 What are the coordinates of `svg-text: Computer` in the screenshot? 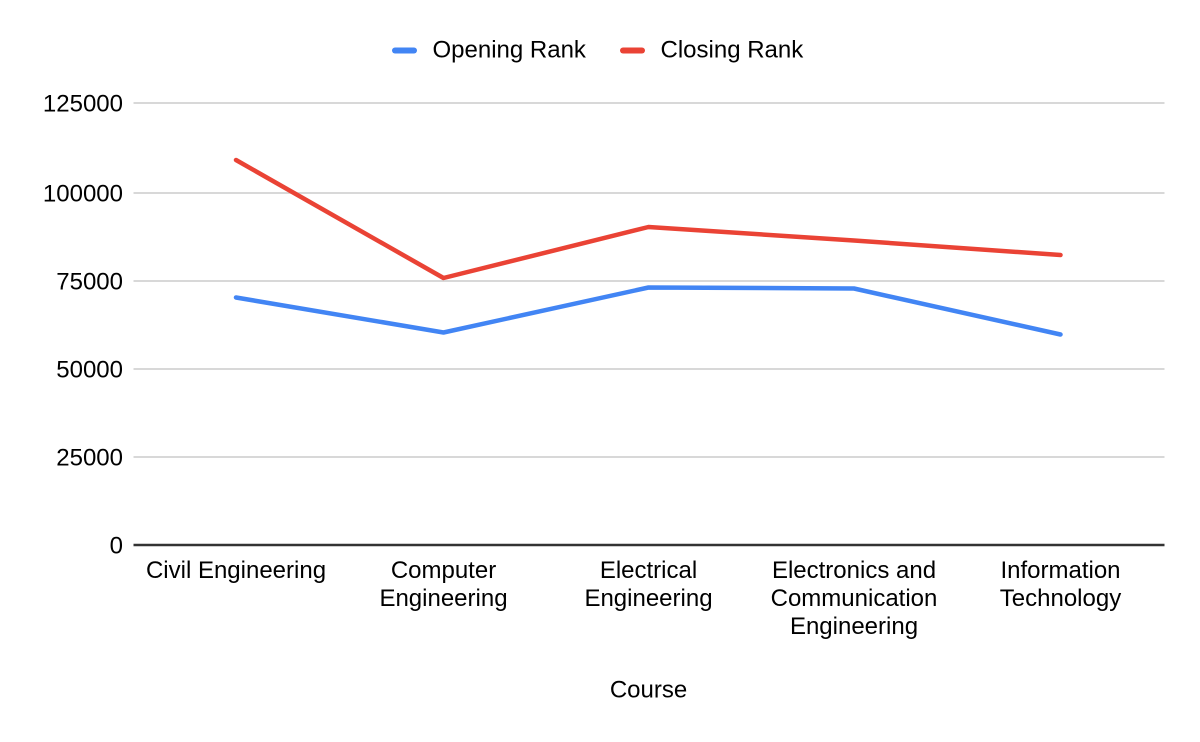 It's located at (443, 570).